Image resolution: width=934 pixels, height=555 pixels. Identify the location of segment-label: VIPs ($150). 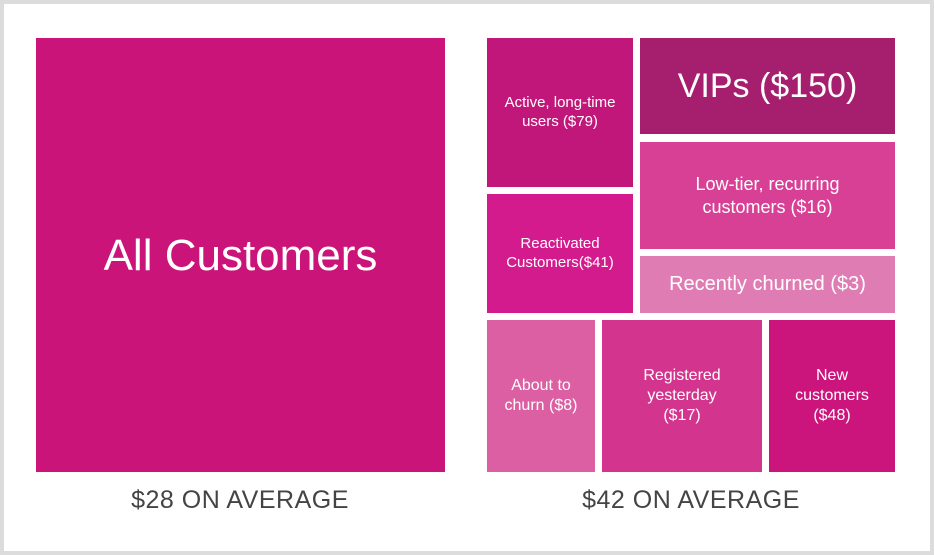
(767, 85).